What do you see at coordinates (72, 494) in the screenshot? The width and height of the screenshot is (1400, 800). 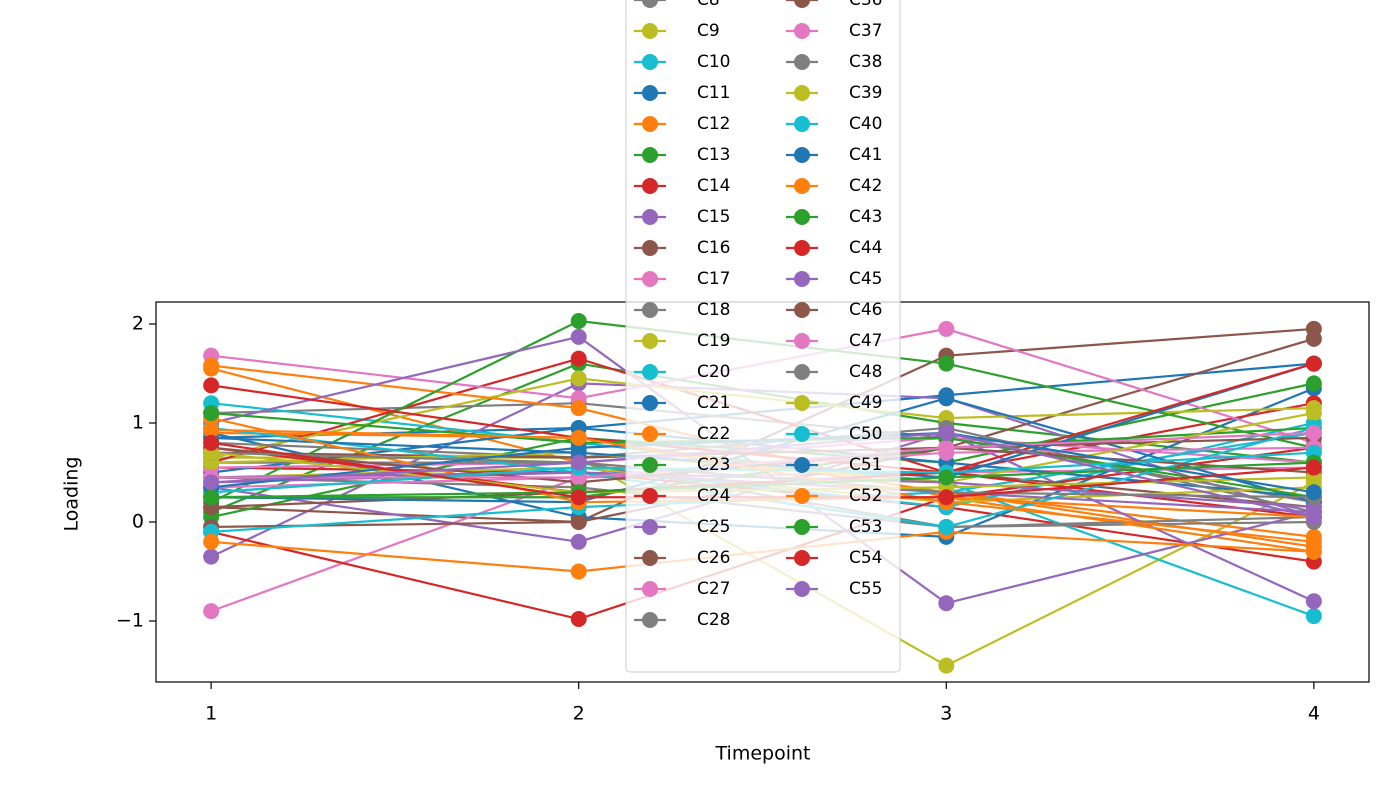 I see `y-axis-label: Loading` at bounding box center [72, 494].